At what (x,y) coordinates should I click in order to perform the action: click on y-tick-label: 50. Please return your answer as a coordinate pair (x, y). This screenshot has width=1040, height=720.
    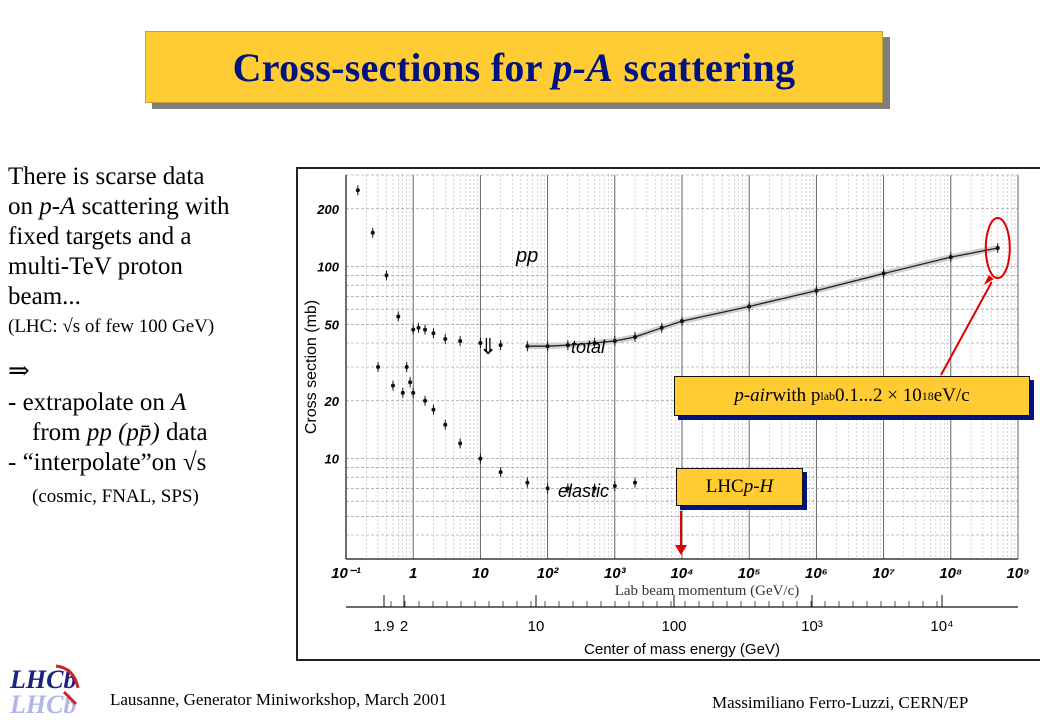
    Looking at the image, I should click on (332, 324).